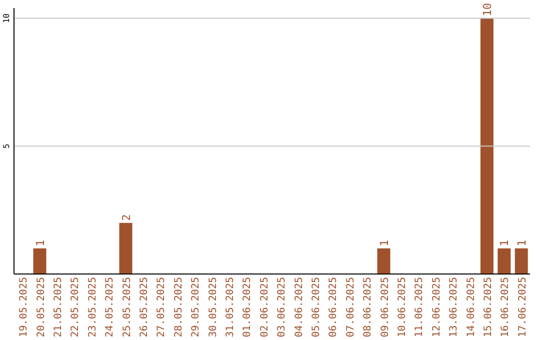 Image resolution: width=540 pixels, height=340 pixels. What do you see at coordinates (126, 217) in the screenshot?
I see `data-label: 2` at bounding box center [126, 217].